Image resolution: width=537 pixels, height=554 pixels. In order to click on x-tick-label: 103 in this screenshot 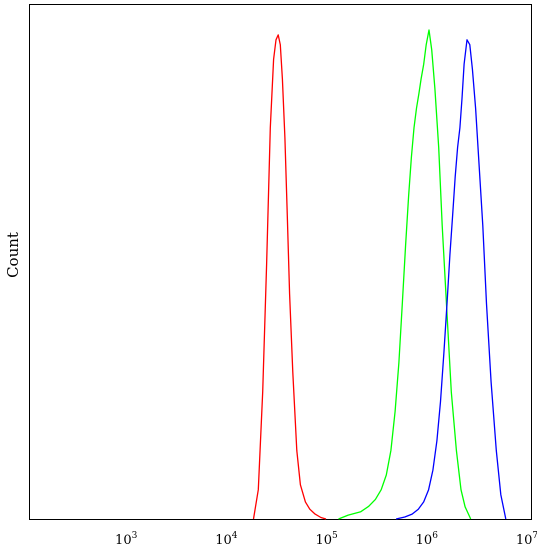, I will do `click(126, 539)`.